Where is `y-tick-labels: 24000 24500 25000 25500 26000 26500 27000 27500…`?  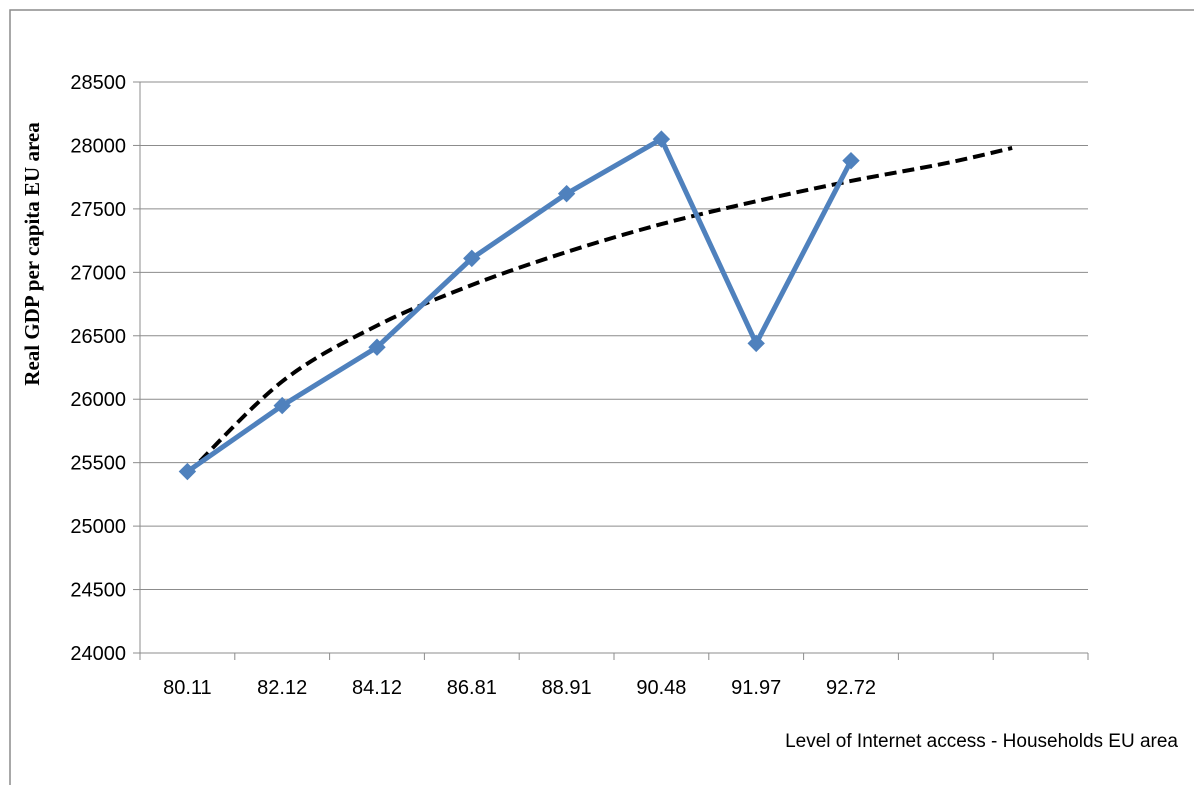 y-tick-labels: 24000 24500 25000 25500 26000 26500 27000 27500… is located at coordinates (98, 368).